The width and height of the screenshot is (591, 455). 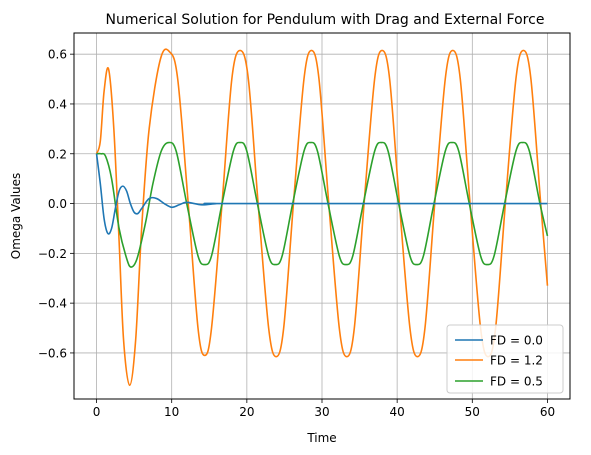 What do you see at coordinates (57, 55) in the screenshot?
I see `y-tick-label: 0.6` at bounding box center [57, 55].